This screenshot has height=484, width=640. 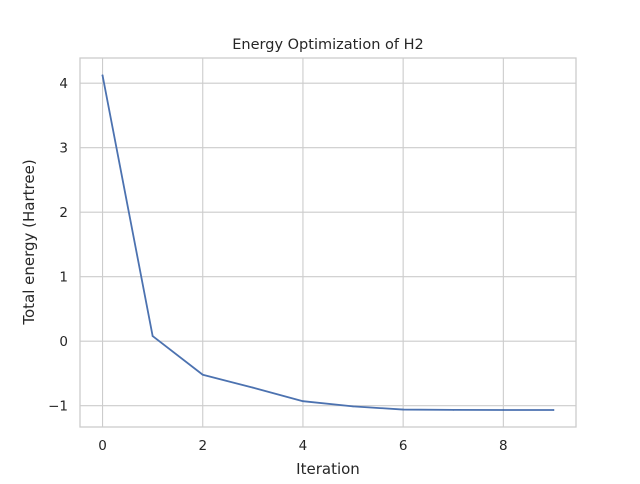 What do you see at coordinates (63, 342) in the screenshot?
I see `y-tick-label: 0` at bounding box center [63, 342].